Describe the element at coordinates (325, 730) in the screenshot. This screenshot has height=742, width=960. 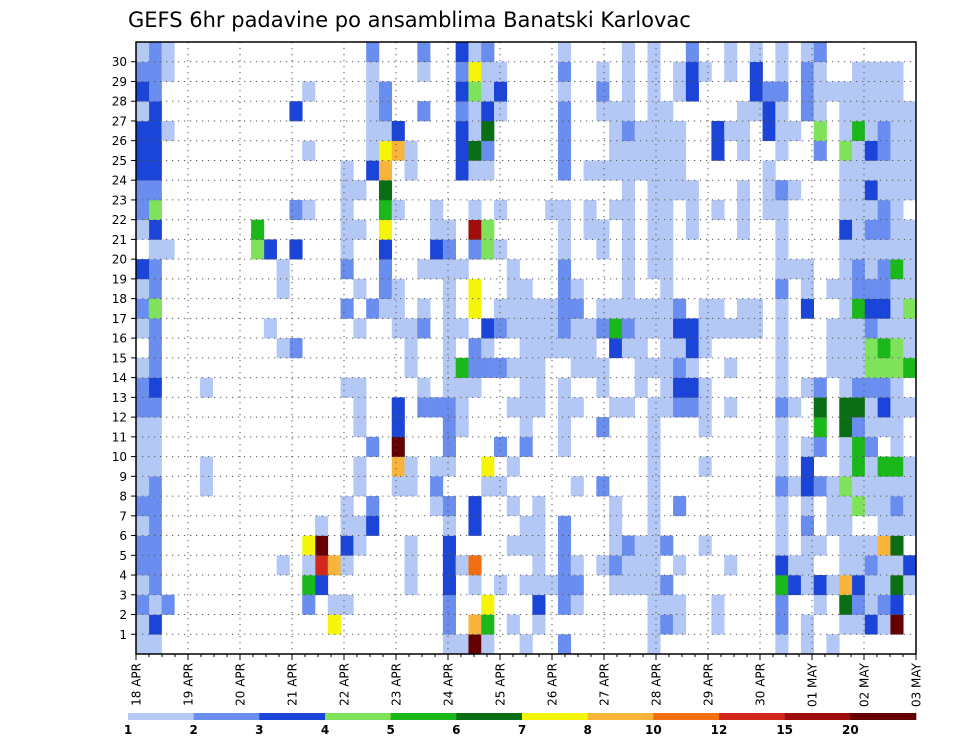
I see `colorbar-label: 4` at that location.